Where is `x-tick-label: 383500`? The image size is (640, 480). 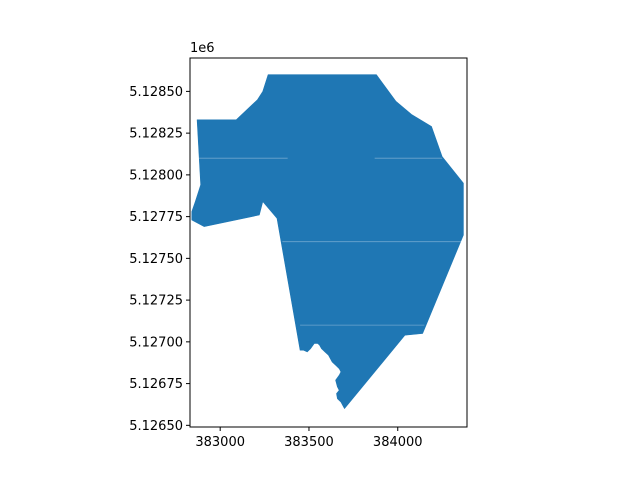
x-tick-label: 383500 is located at coordinates (309, 442).